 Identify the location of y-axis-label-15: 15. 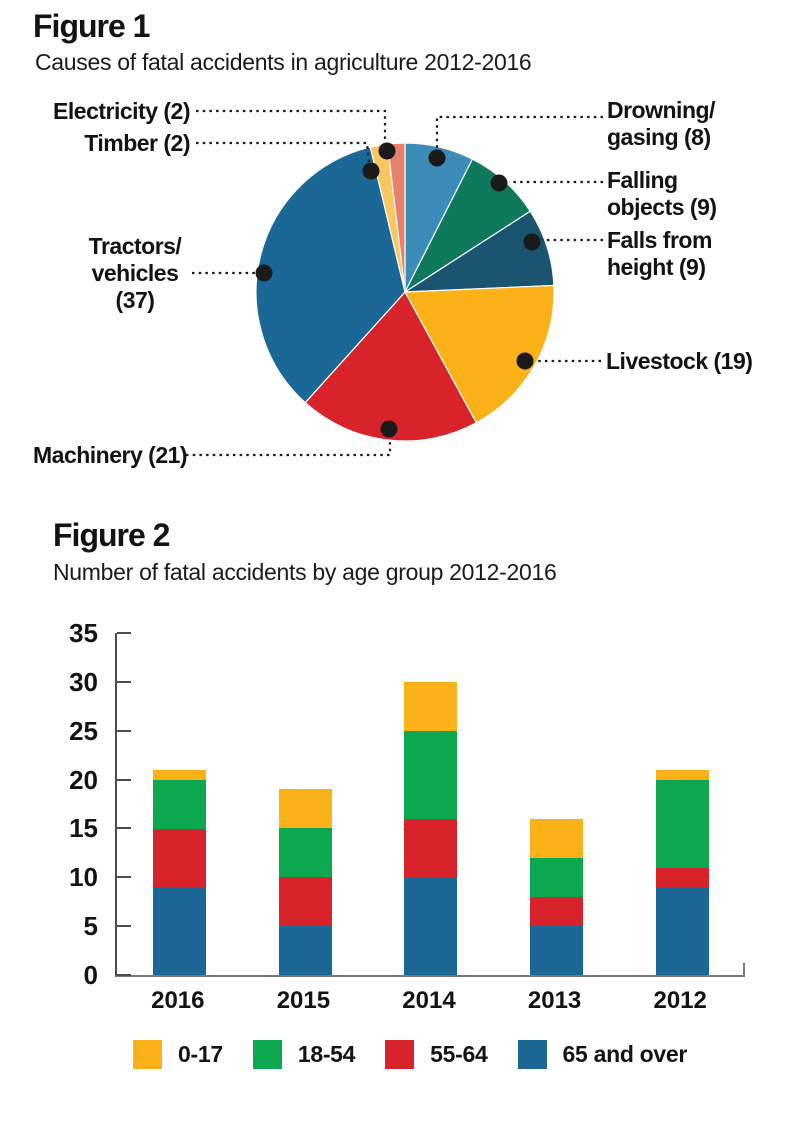
(83, 828).